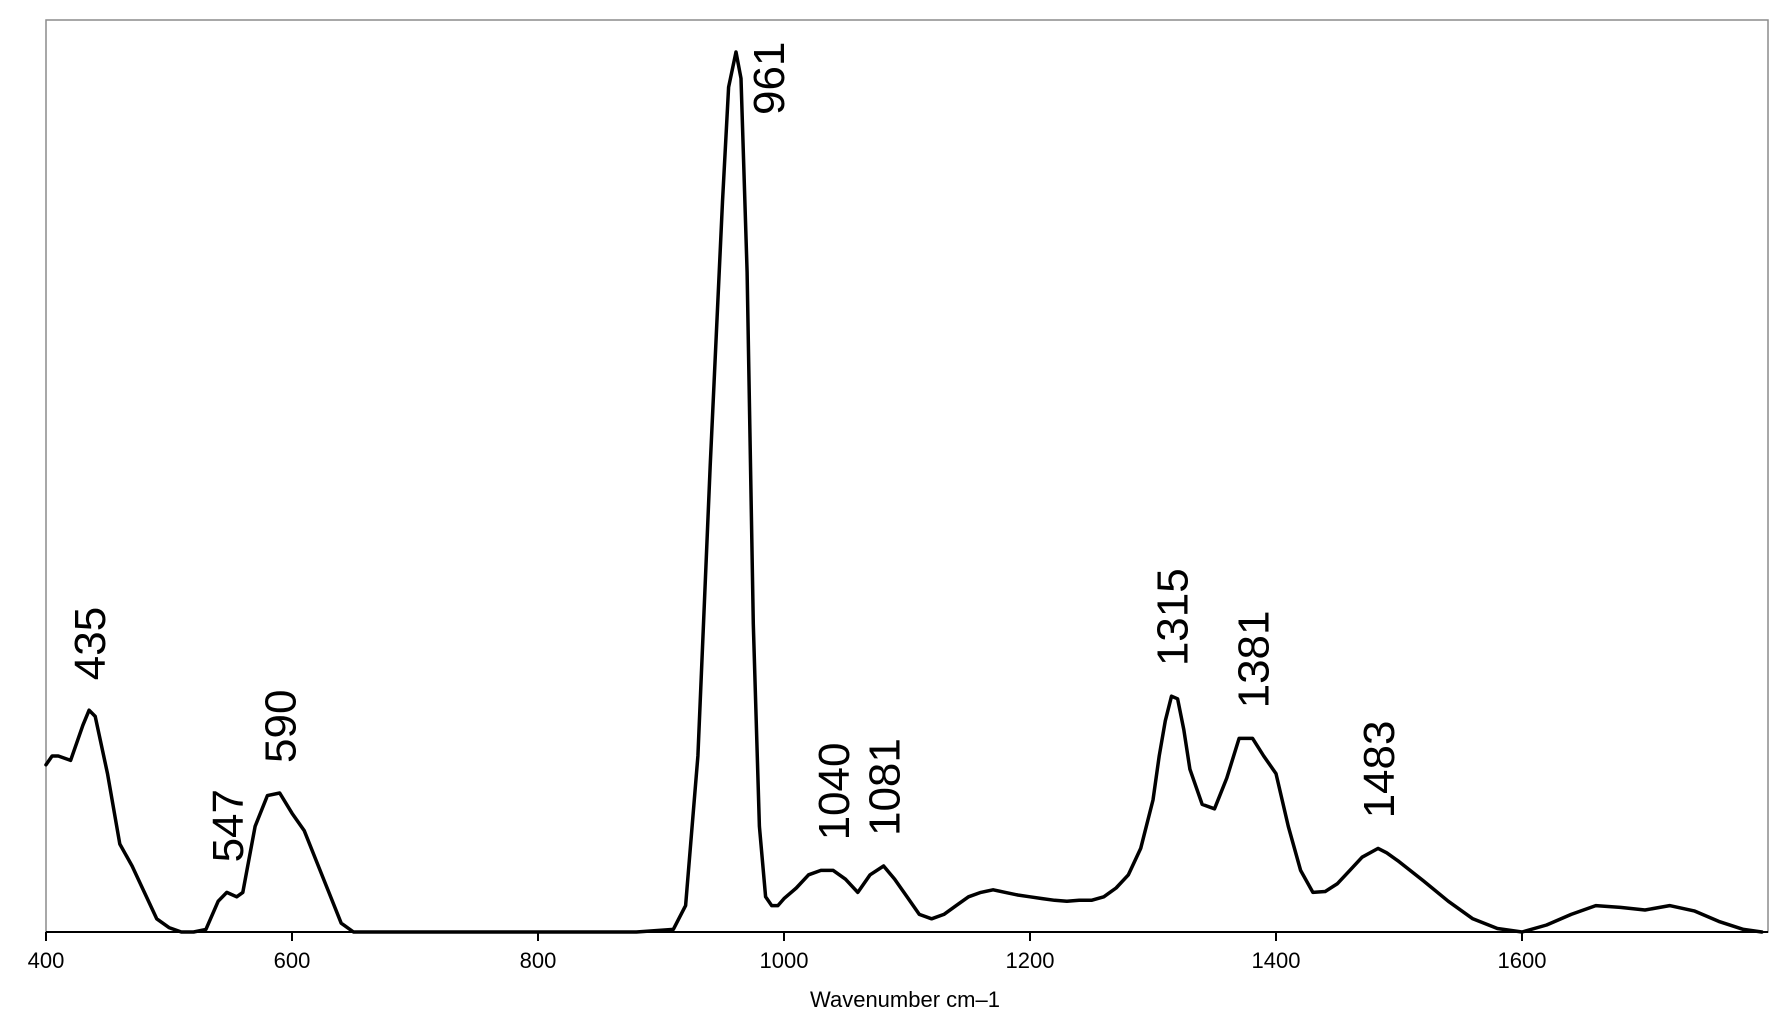  I want to click on x-tick-label-600: 600, so click(292, 960).